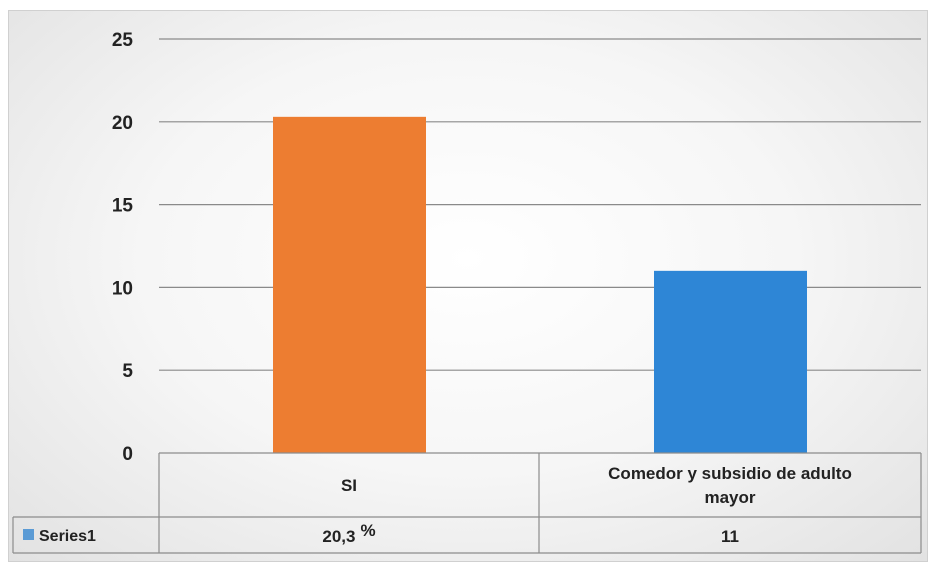 The width and height of the screenshot is (934, 569). What do you see at coordinates (122, 123) in the screenshot?
I see `y-tick-label: 20` at bounding box center [122, 123].